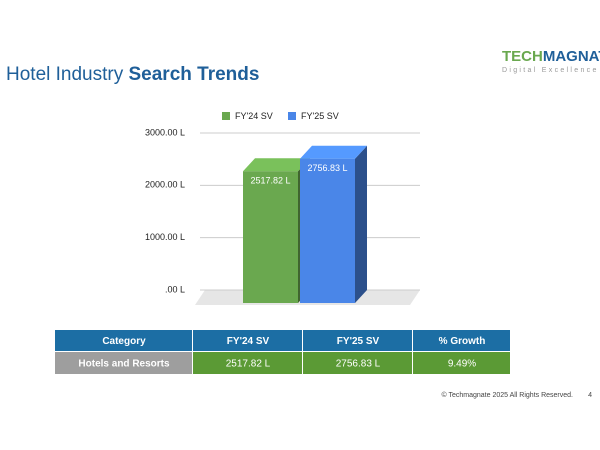 Image resolution: width=600 pixels, height=450 pixels. Describe the element at coordinates (361, 224) in the screenshot. I see `bar-side` at that location.